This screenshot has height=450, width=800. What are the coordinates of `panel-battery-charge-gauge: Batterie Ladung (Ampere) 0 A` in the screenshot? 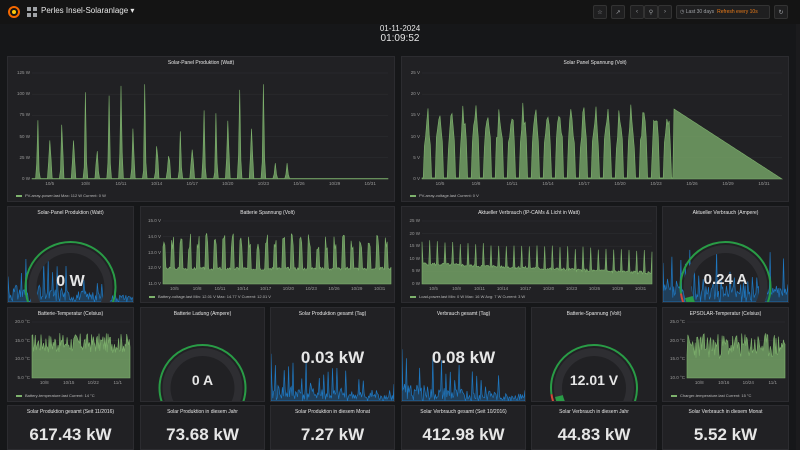 It's located at (202, 354).